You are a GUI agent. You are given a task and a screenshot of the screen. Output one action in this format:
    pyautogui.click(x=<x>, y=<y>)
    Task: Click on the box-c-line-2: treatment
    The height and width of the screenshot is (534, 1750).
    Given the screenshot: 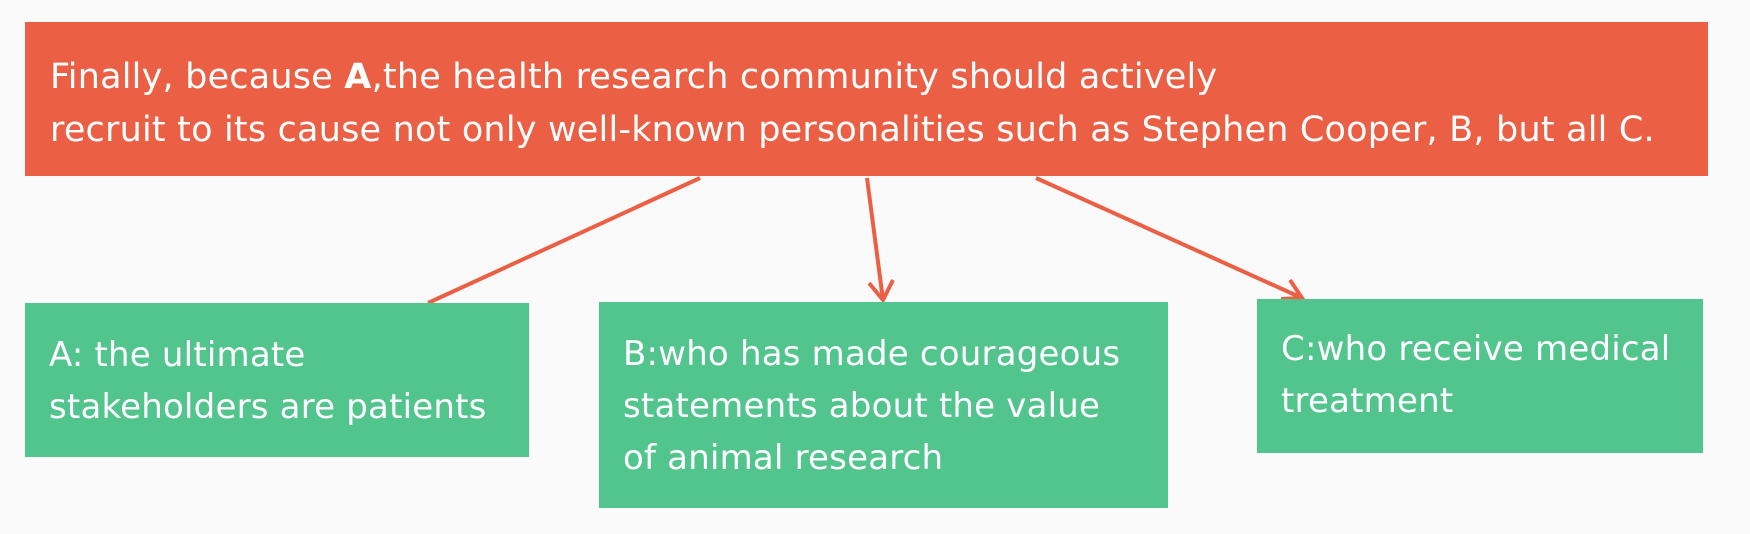 What is the action you would take?
    pyautogui.click(x=1367, y=401)
    